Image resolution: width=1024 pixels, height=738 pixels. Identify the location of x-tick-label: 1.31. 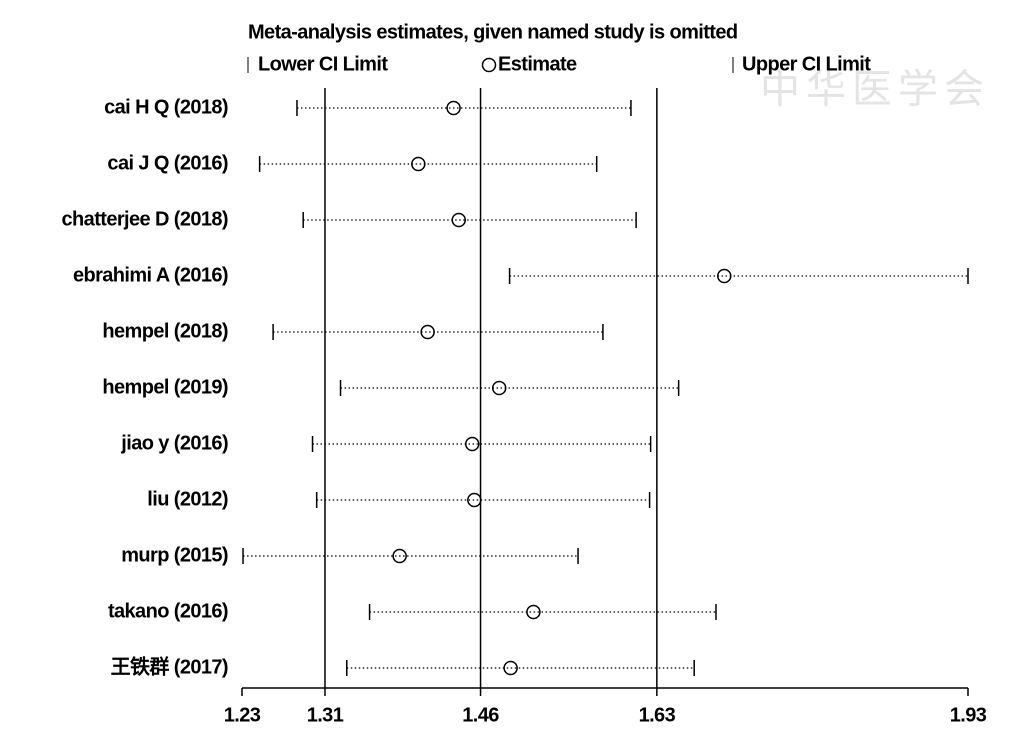
(325, 715).